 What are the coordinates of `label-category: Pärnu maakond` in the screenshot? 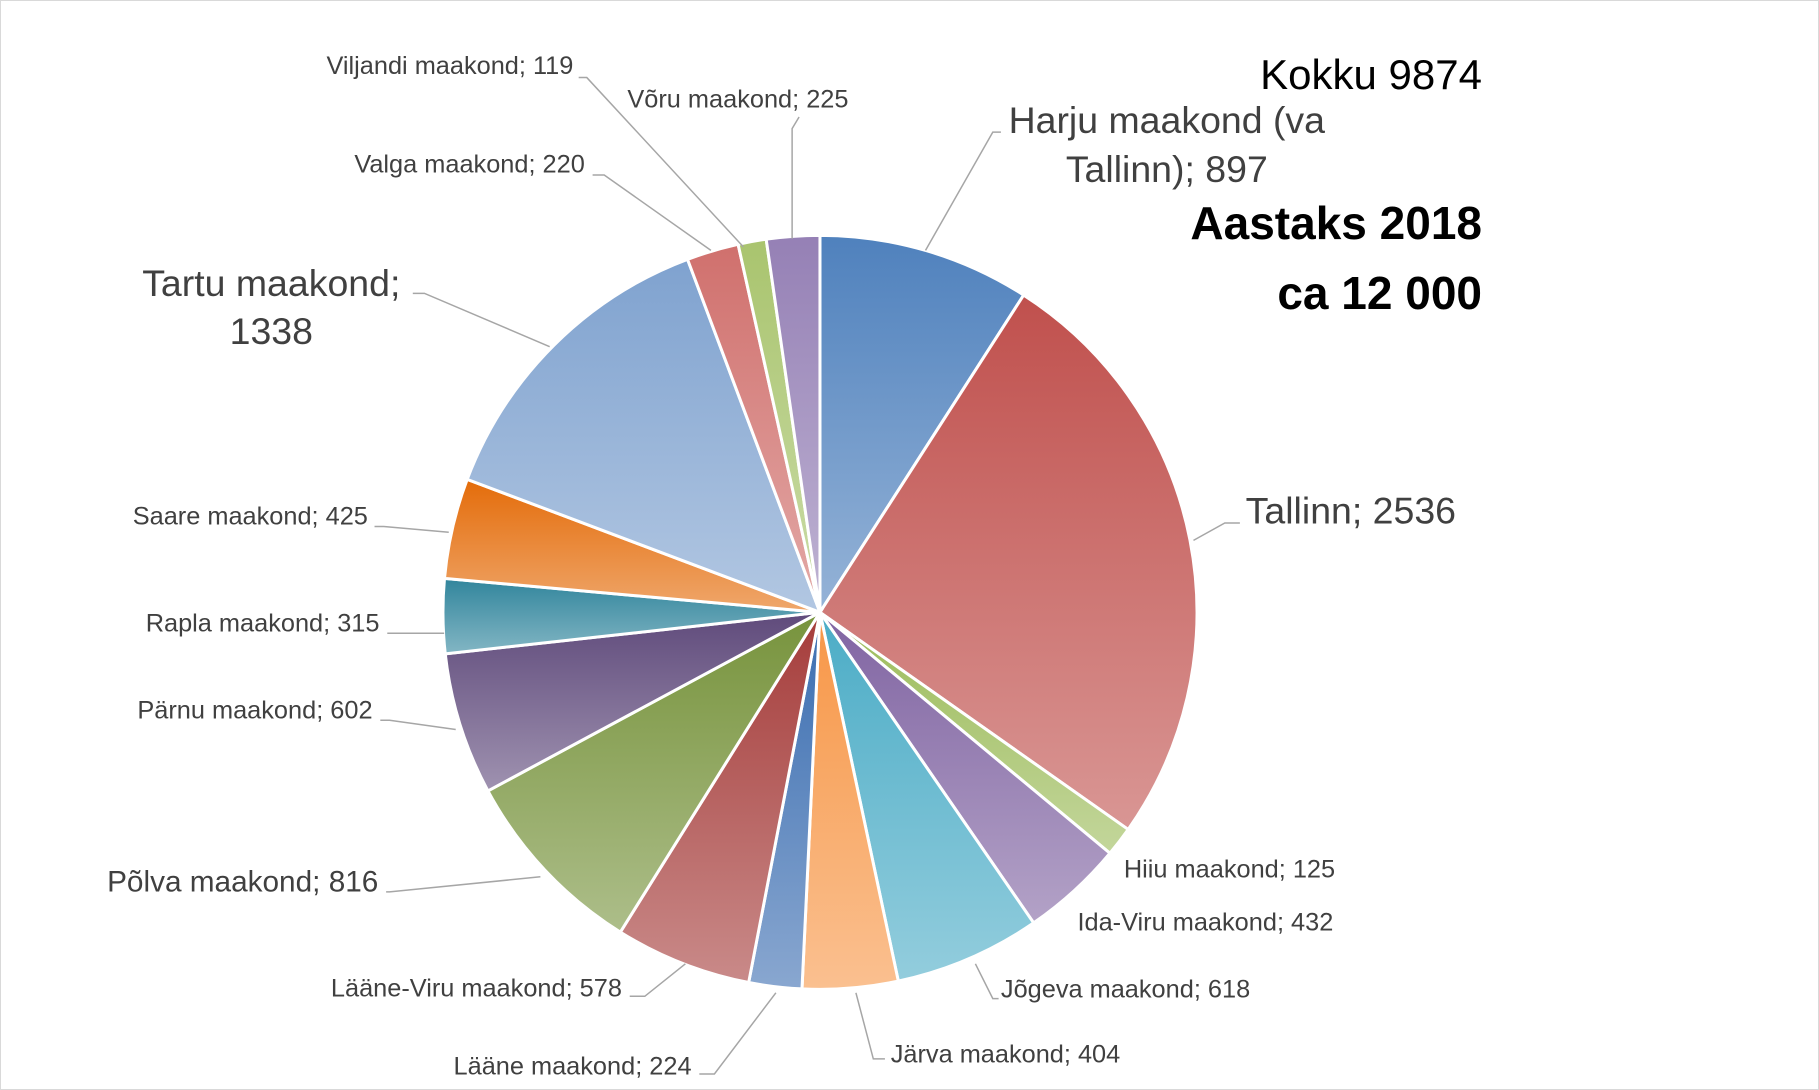 It's located at (227, 710).